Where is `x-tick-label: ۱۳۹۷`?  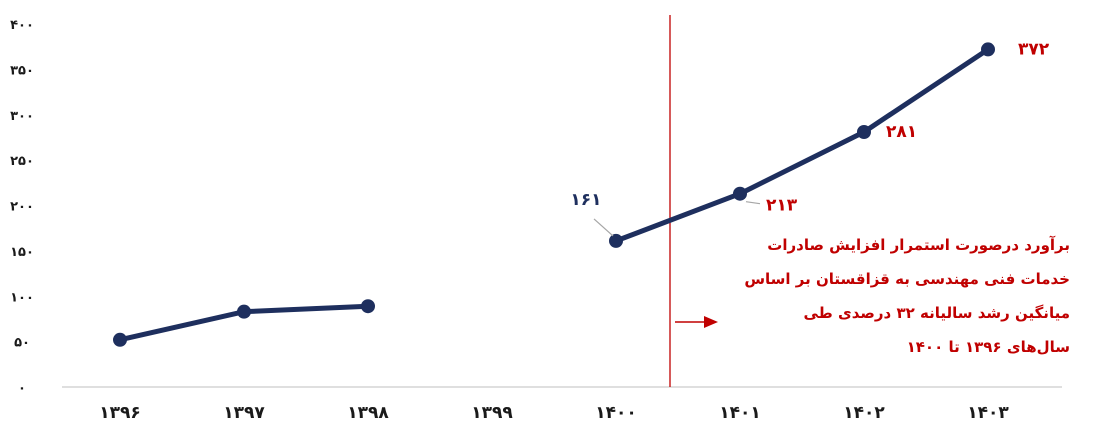 x-tick-label: ۱۳۹۷ is located at coordinates (244, 413).